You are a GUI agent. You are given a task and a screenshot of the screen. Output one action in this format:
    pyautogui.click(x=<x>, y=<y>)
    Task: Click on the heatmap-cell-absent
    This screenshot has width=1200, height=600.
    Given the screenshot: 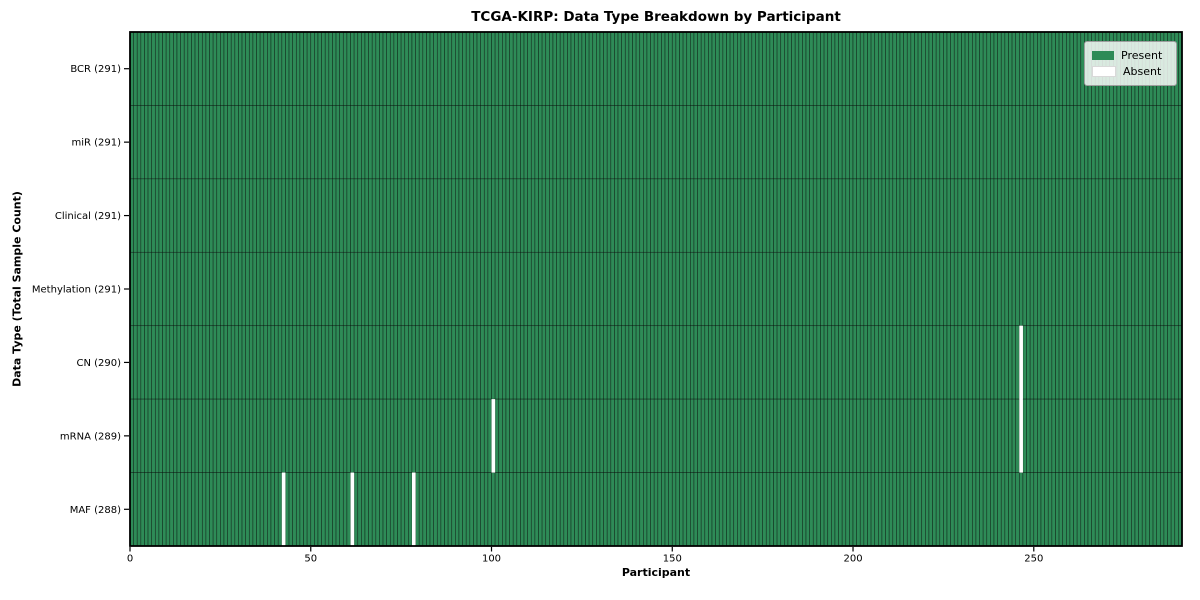 What is the action you would take?
    pyautogui.click(x=283, y=509)
    